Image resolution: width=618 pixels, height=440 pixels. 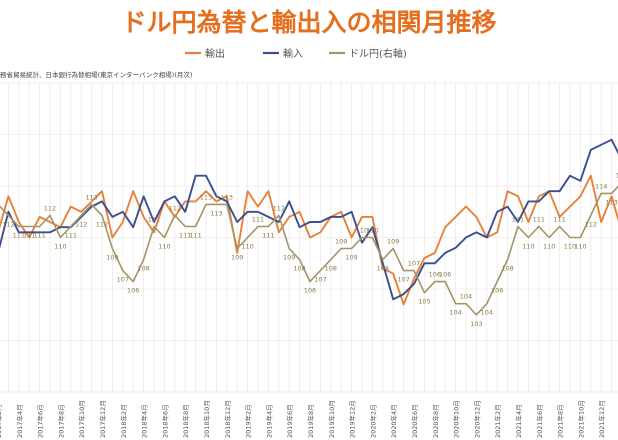 I want to click on x-tick-label: 2018年2月, so click(x=123, y=421).